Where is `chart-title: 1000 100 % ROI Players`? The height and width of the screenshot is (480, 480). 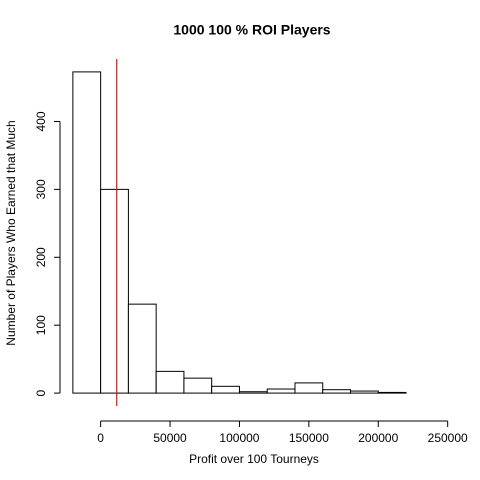 chart-title: 1000 100 % ROI Players is located at coordinates (251, 30).